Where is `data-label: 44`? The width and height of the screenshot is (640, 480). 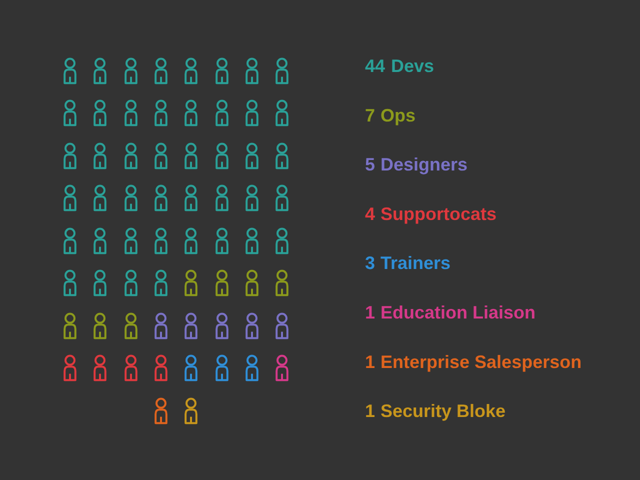
data-label: 44 is located at coordinates (375, 66).